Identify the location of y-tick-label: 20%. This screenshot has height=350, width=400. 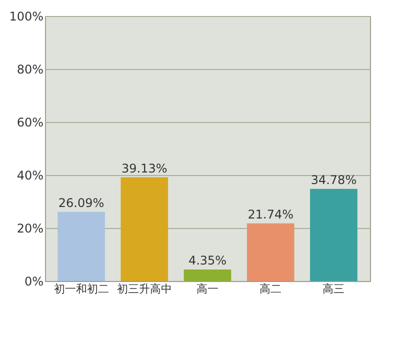
(30, 229).